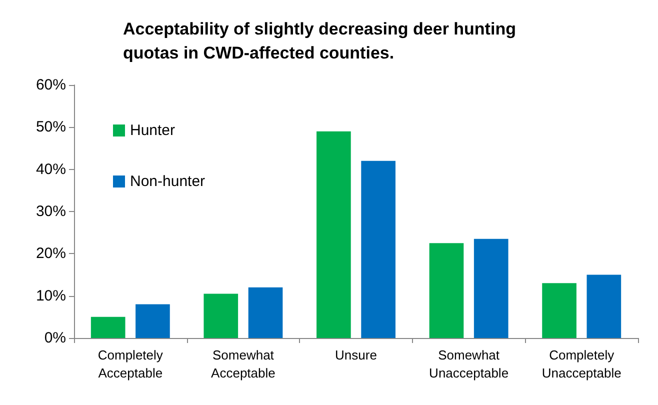  What do you see at coordinates (55, 338) in the screenshot?
I see `y-tick-label: 0%` at bounding box center [55, 338].